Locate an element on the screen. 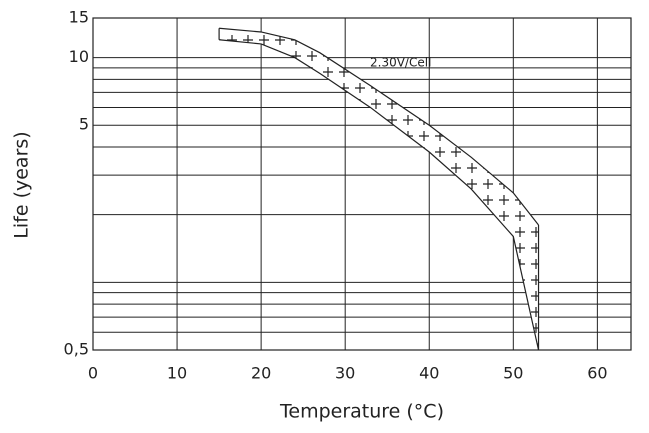 The width and height of the screenshot is (649, 433). x-tick-label: 30 is located at coordinates (345, 373).